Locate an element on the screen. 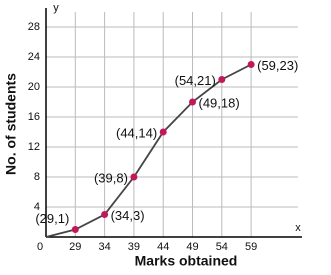 Image resolution: width=331 pixels, height=275 pixels. point-label: (29,1) is located at coordinates (52, 218).